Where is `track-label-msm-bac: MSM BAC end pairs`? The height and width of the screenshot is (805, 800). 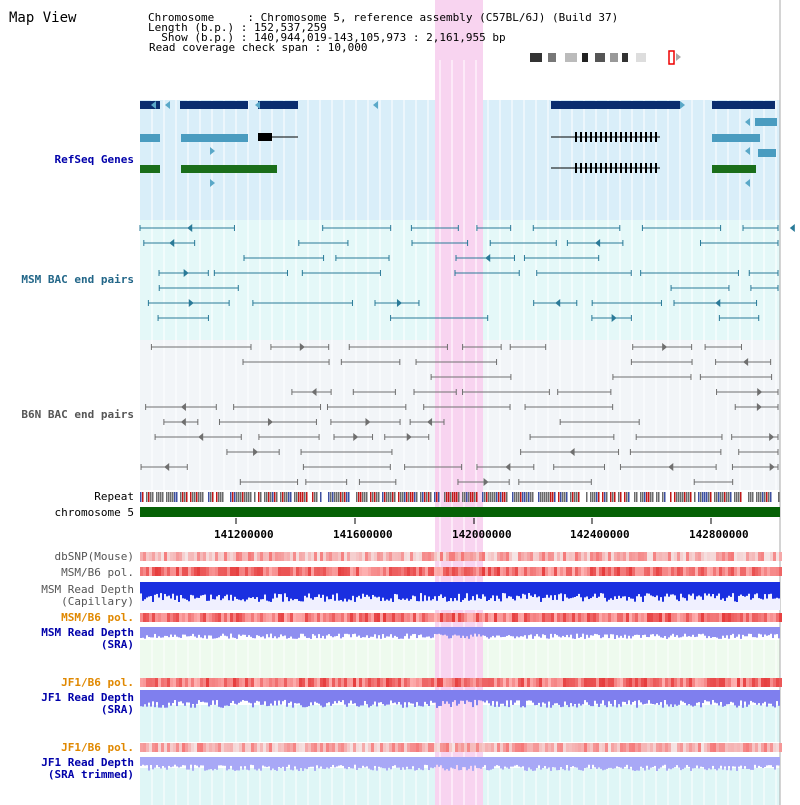
track-label-msm-bac: MSM BAC end pairs is located at coordinates (77, 279).